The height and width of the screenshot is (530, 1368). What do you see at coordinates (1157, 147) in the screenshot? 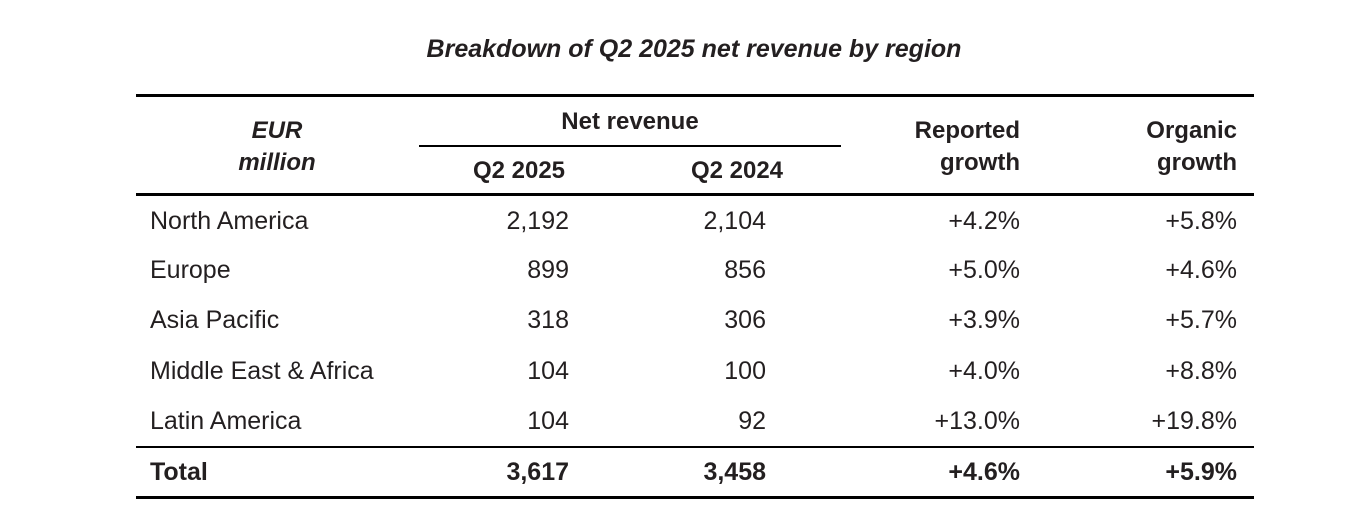
I see `column-header-organic-growth: Organic growth` at bounding box center [1157, 147].